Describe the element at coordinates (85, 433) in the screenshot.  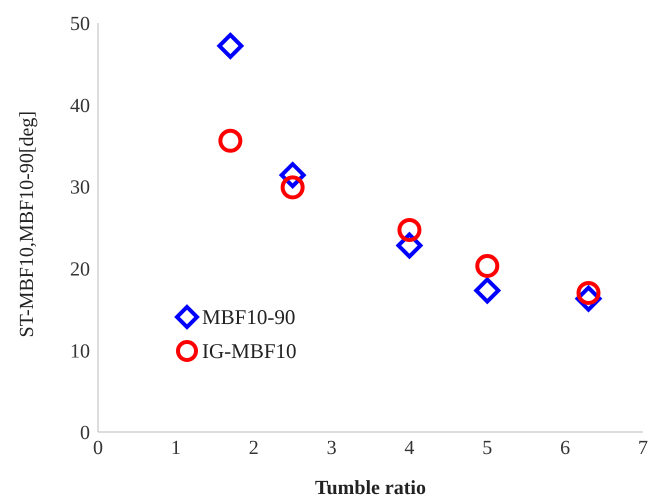
I see `y-tick-label: 0` at that location.